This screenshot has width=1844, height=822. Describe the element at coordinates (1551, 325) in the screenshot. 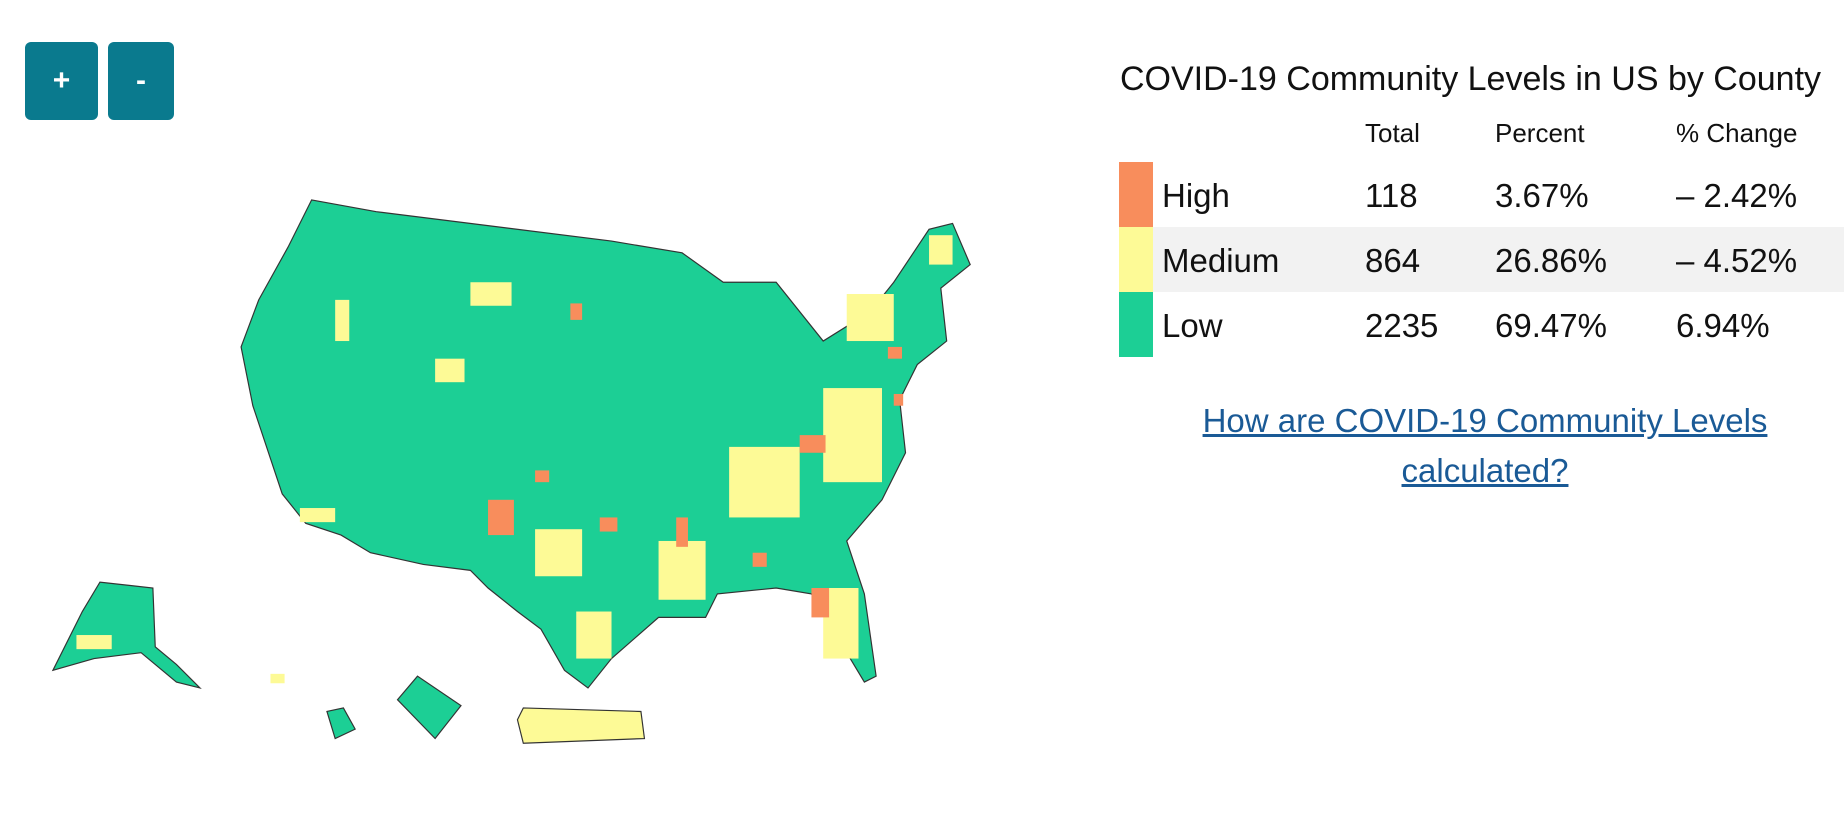

I see `percent-value: 69.47%` at that location.